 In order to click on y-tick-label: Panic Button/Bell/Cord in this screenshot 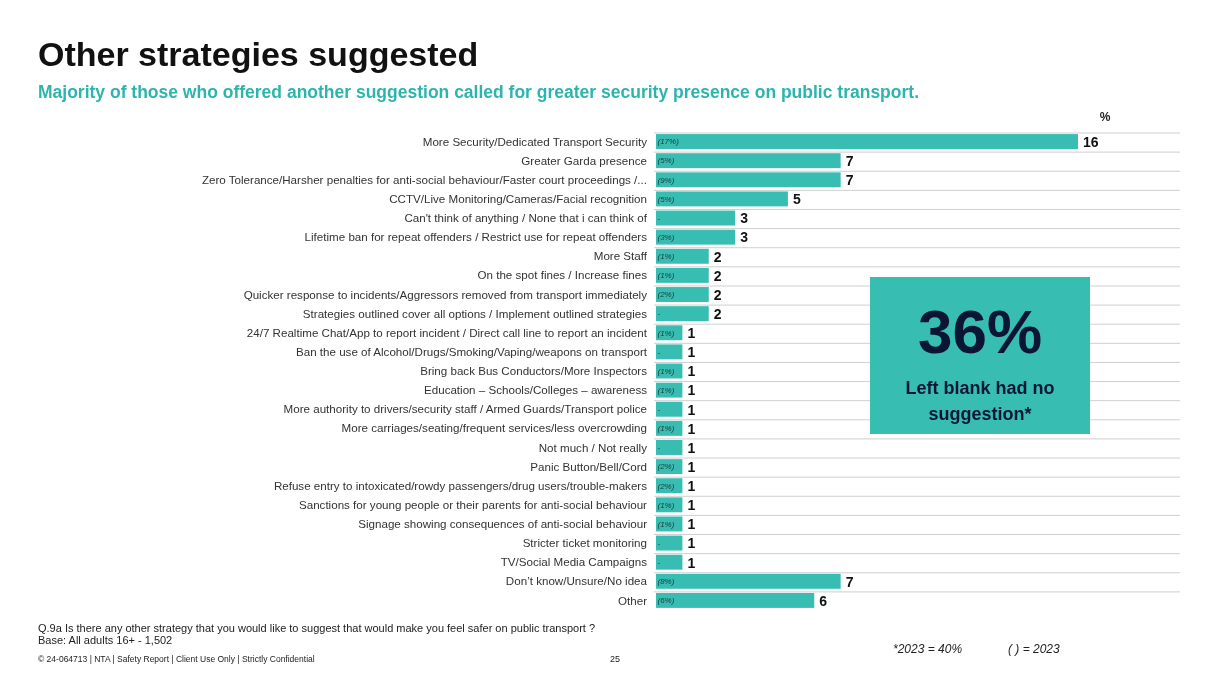, I will do `click(588, 466)`.